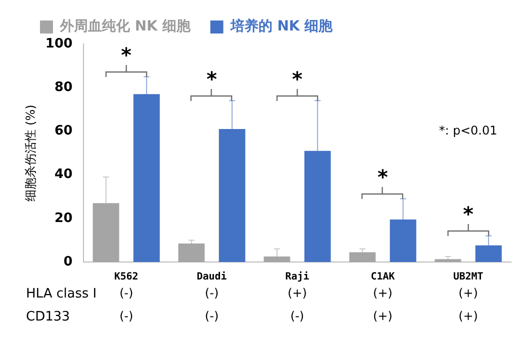 Image resolution: width=531 pixels, height=348 pixels. Describe the element at coordinates (281, 26) in the screenshot. I see `legend-label: 培养的 NK 细胞` at that location.